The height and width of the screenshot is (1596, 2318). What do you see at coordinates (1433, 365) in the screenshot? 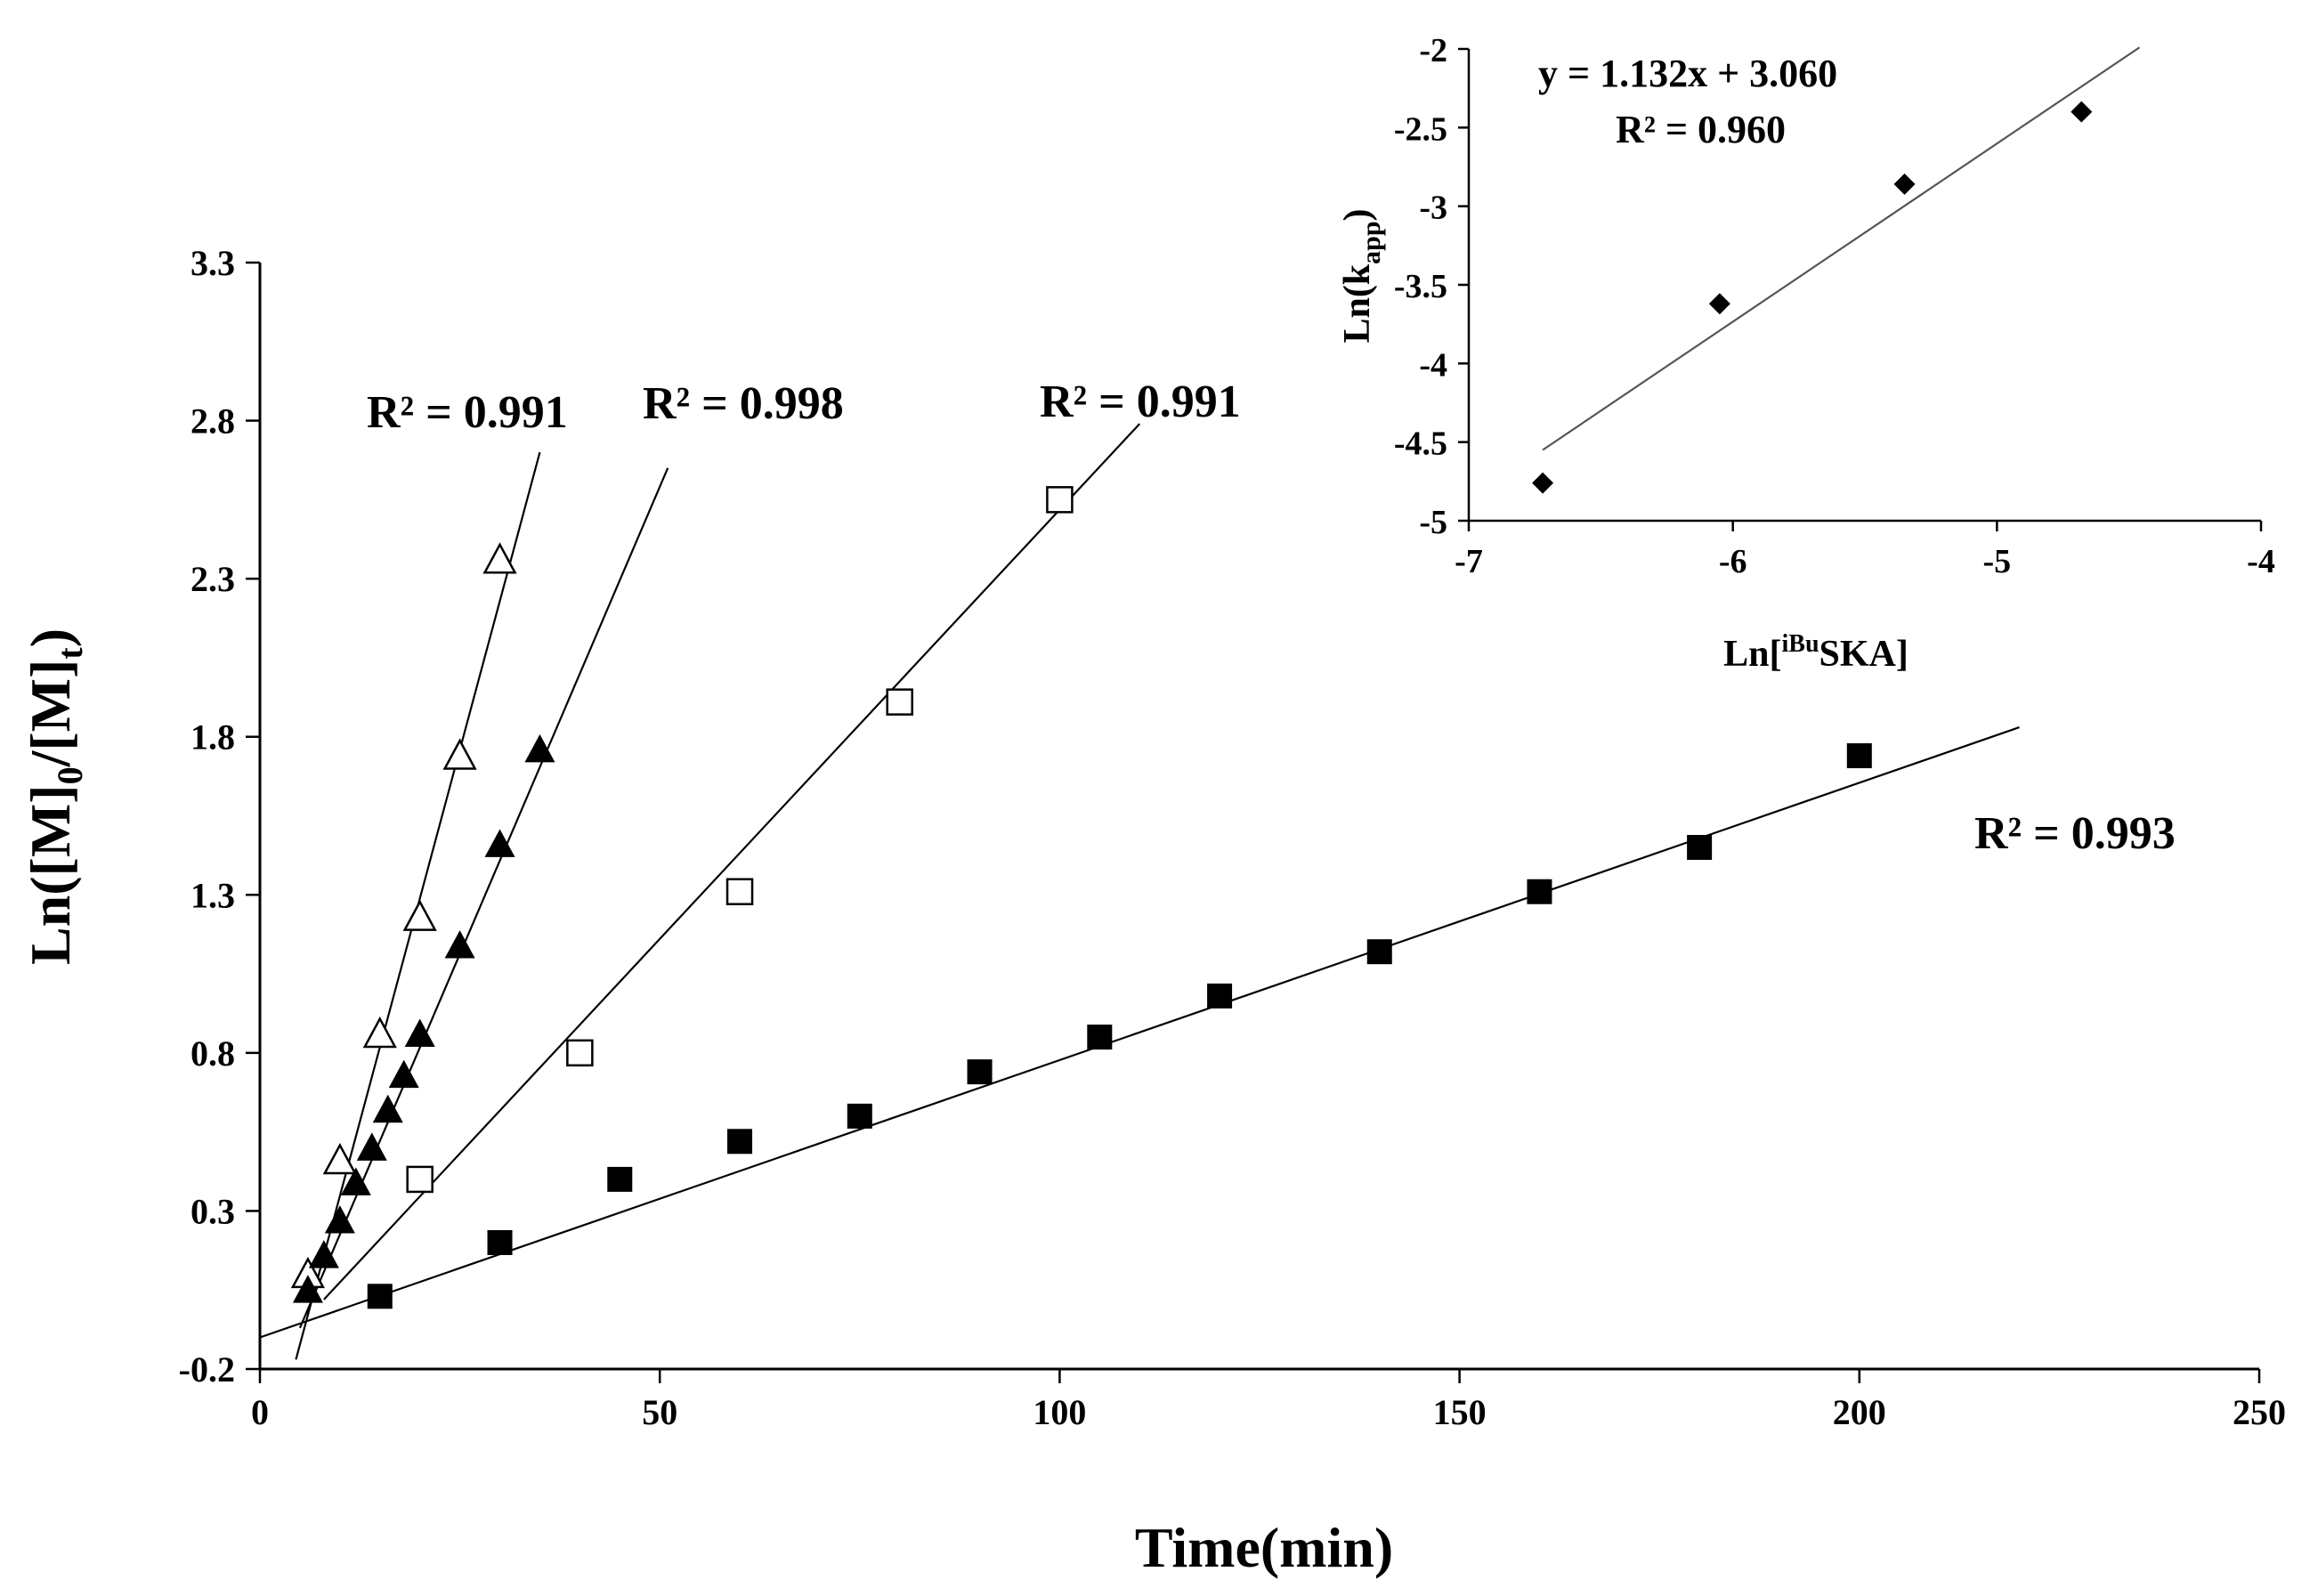
I see `inset-y-tick-label: -4` at bounding box center [1433, 365].